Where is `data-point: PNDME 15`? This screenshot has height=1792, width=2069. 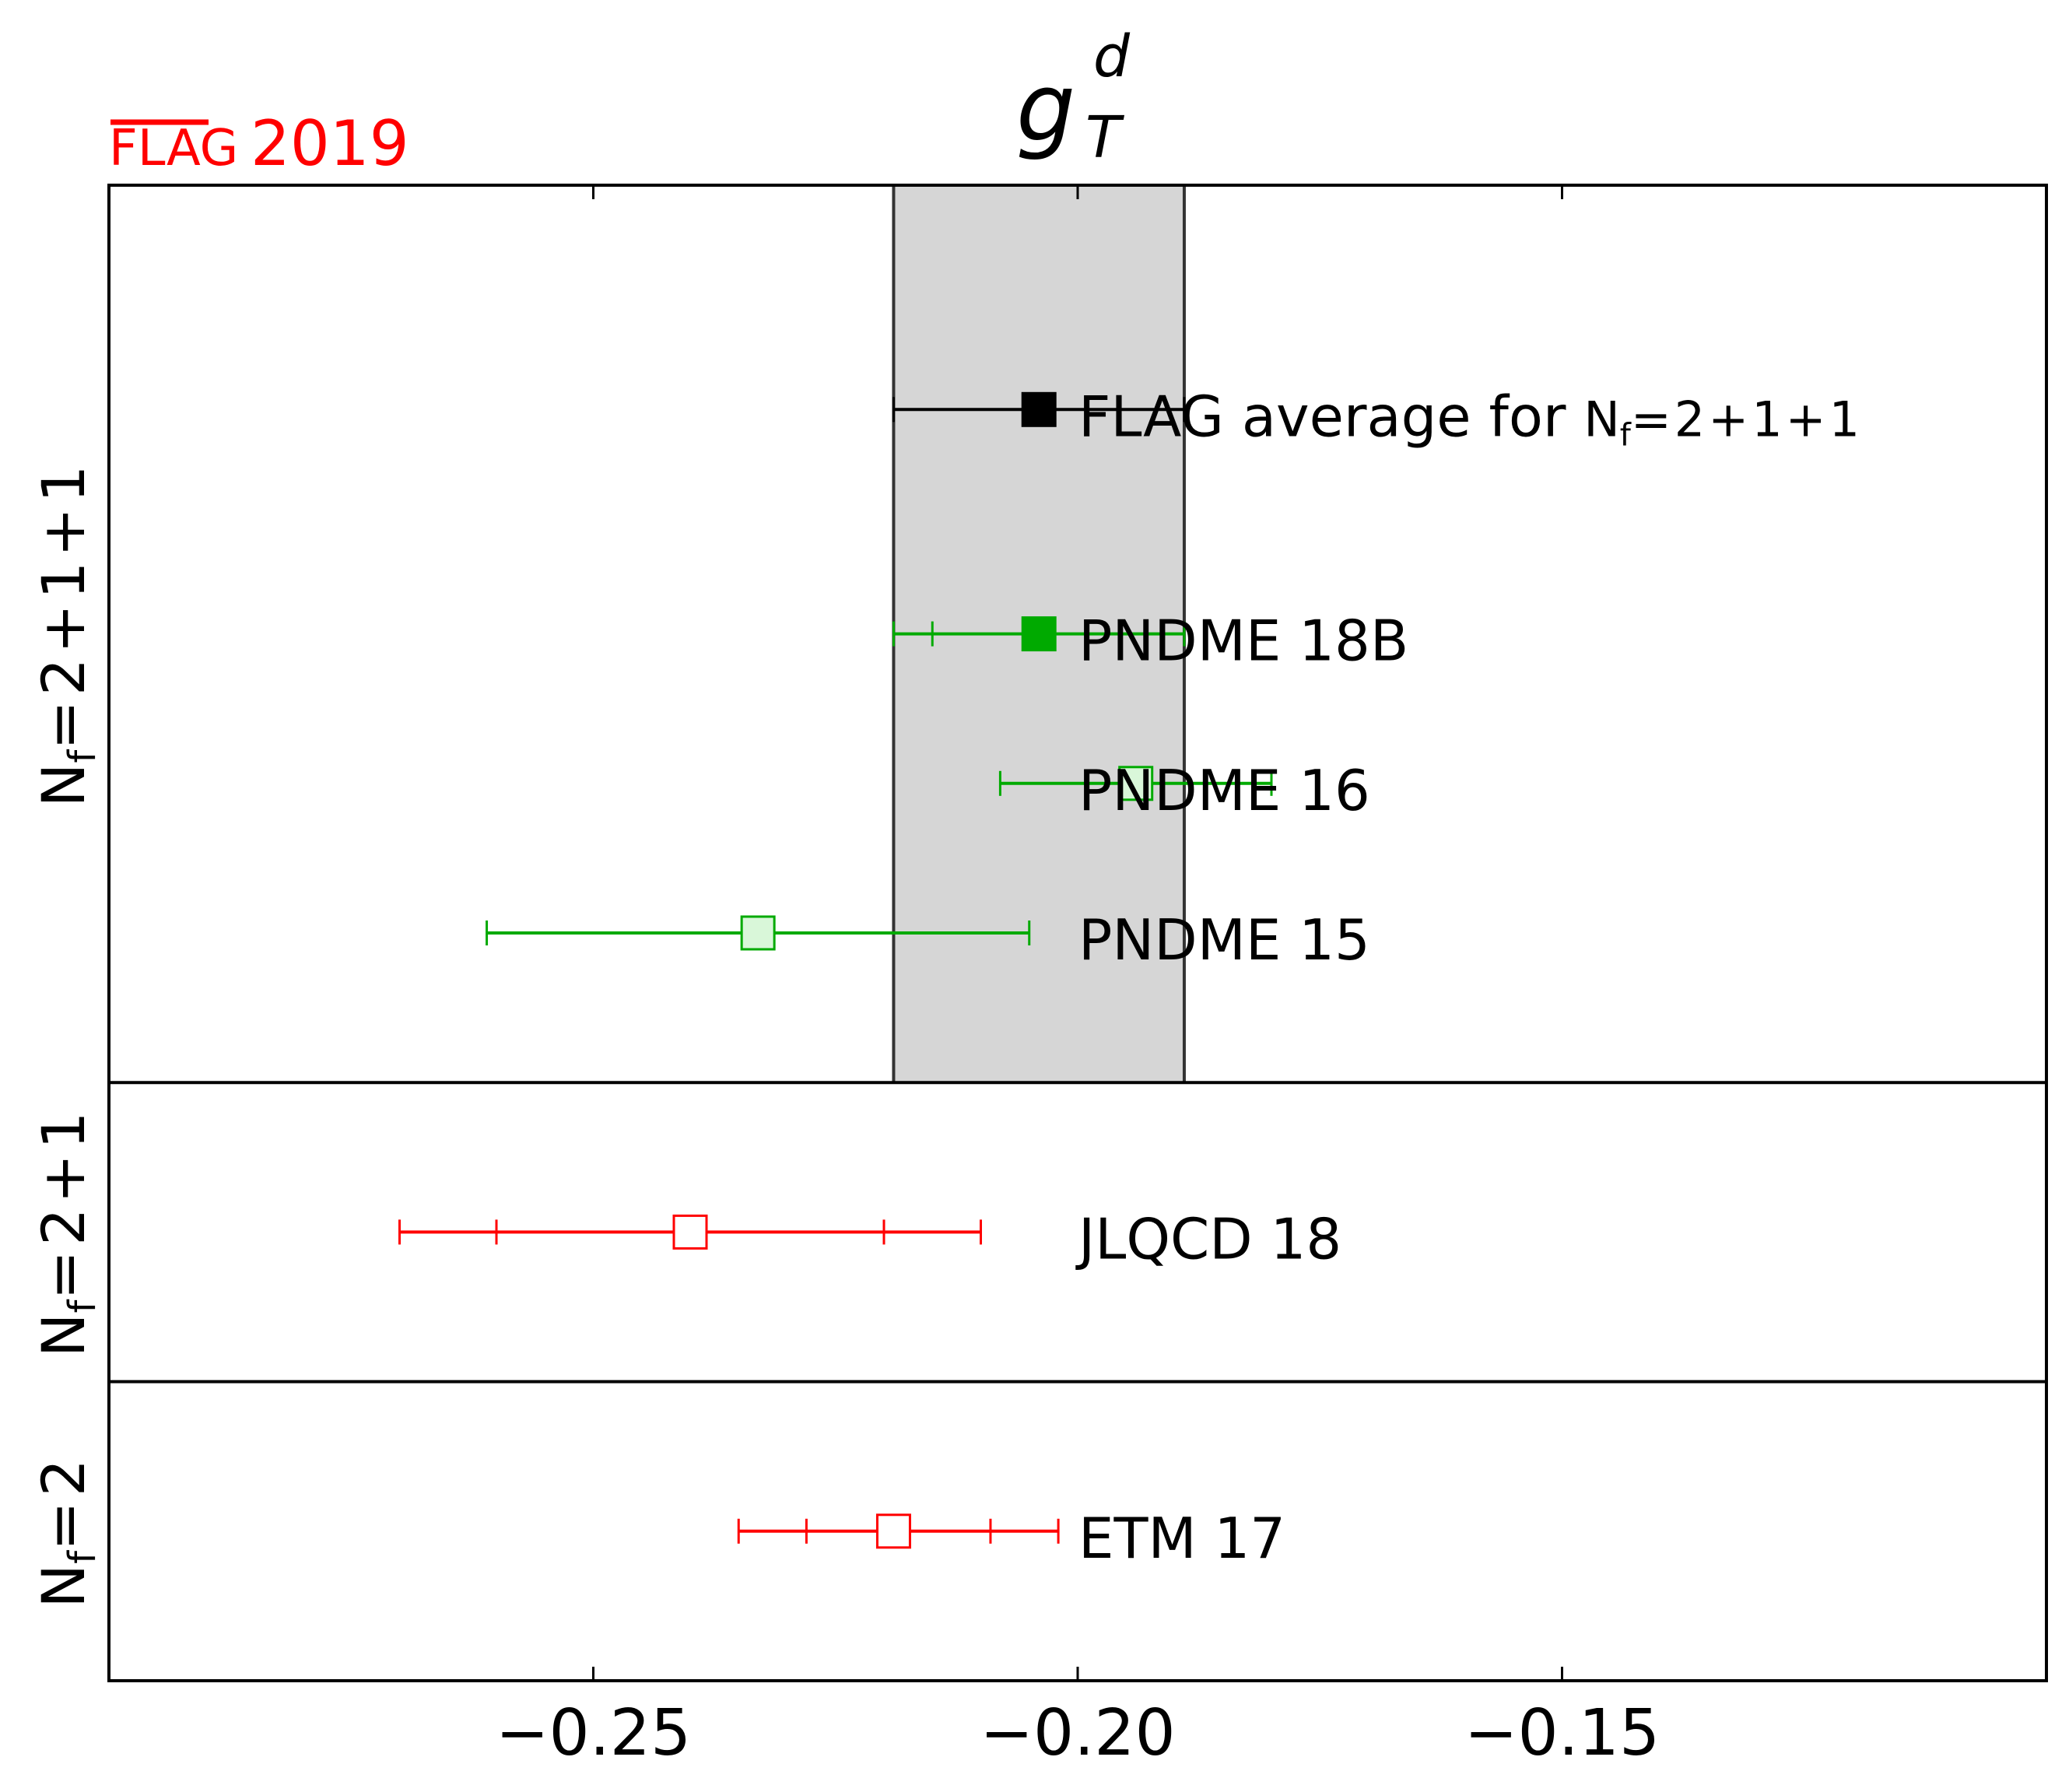 data-point: PNDME 15 is located at coordinates (928, 940).